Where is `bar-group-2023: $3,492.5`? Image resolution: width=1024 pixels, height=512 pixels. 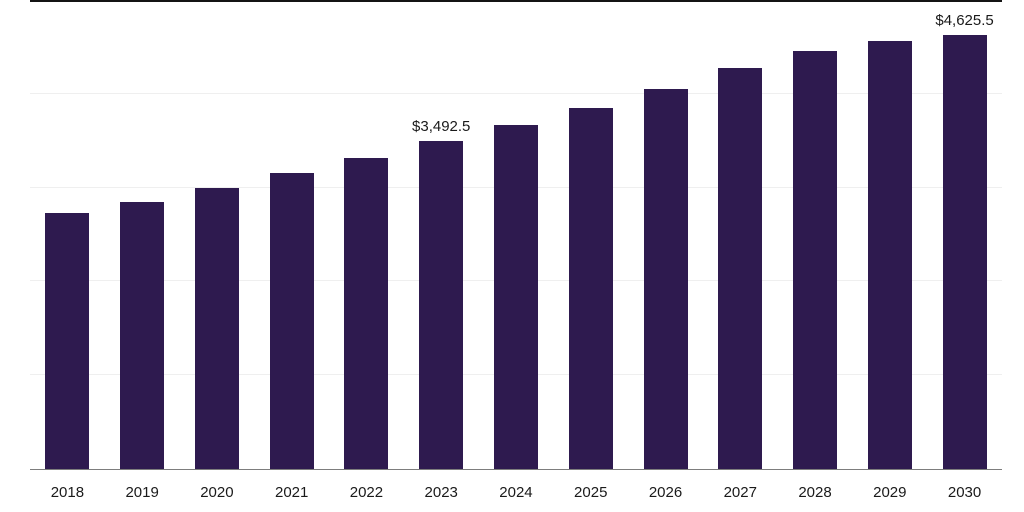 bar-group-2023: $3,492.5 is located at coordinates (441, 234).